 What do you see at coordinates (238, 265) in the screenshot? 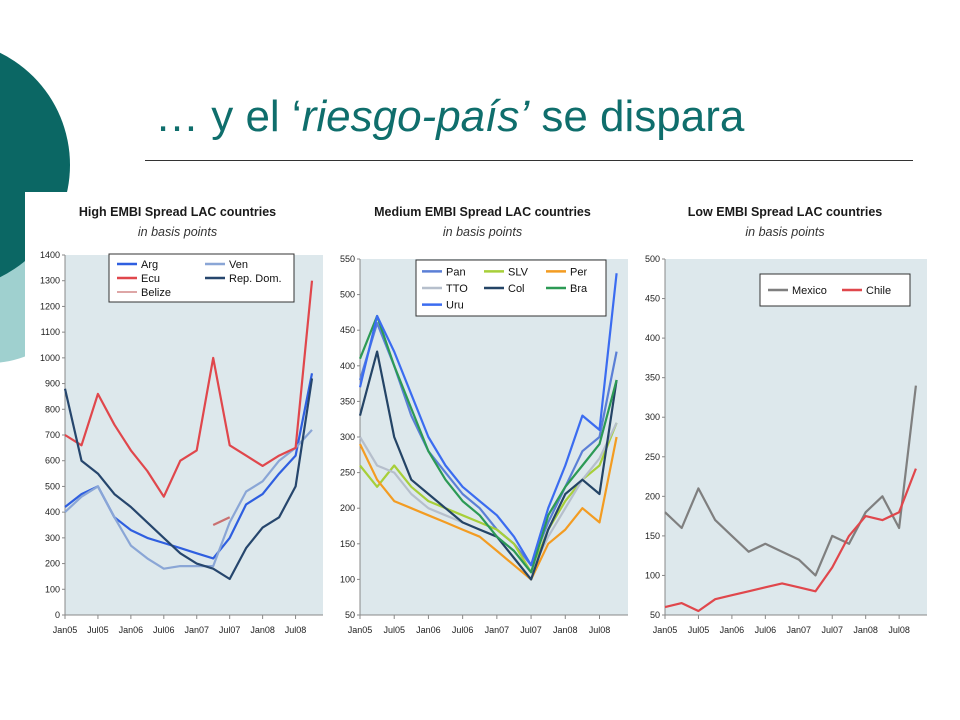
I see `legend-label: Ven` at bounding box center [238, 265].